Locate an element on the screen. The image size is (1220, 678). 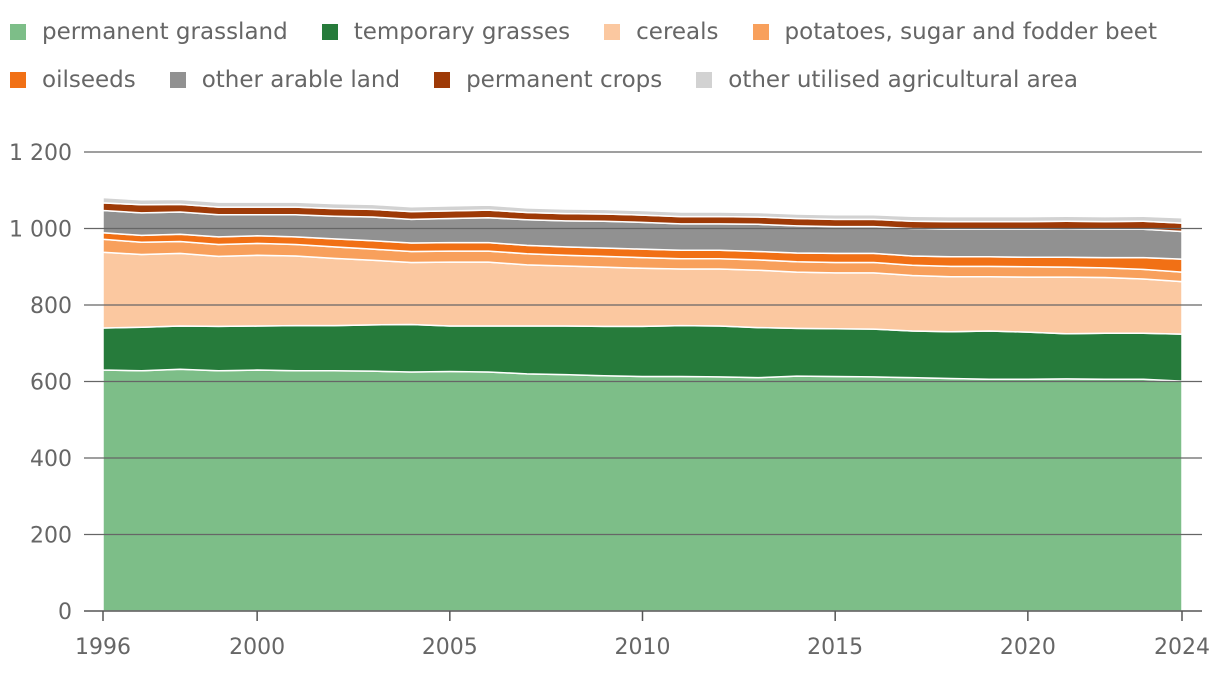
legend-item-oilseeds: oilseeds is located at coordinates (73, 80).